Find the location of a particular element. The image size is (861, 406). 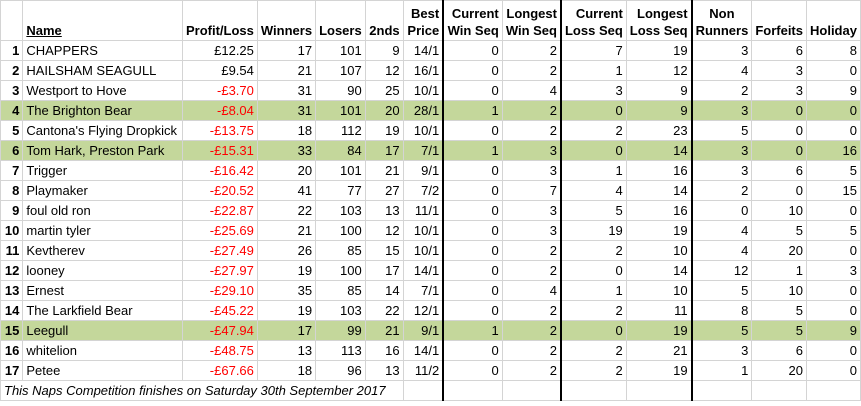

cell-losers: 103 is located at coordinates (340, 310).